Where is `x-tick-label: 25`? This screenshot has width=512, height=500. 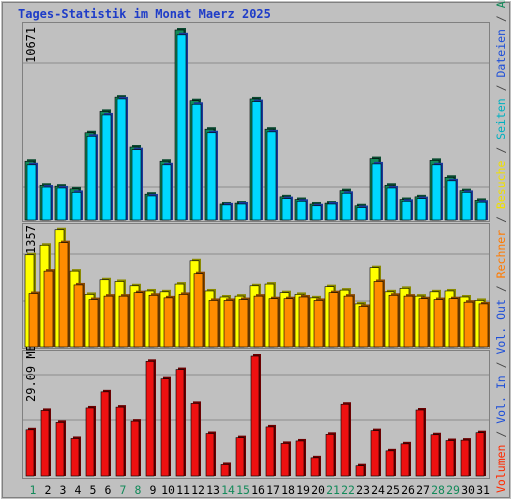 x-tick-label: 25 is located at coordinates (393, 490).